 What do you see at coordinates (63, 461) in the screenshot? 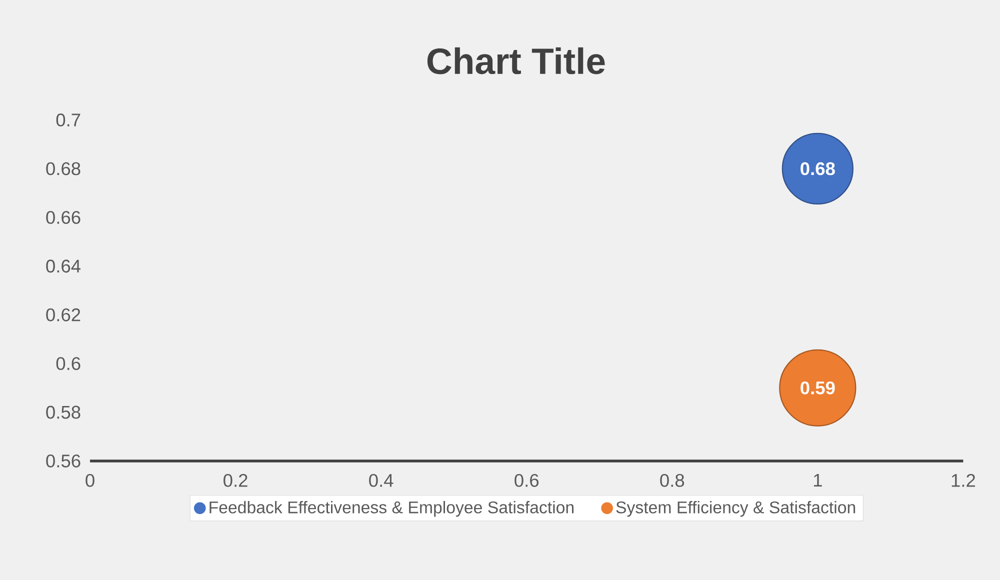
I see `y-tick-label: 0.56` at bounding box center [63, 461].